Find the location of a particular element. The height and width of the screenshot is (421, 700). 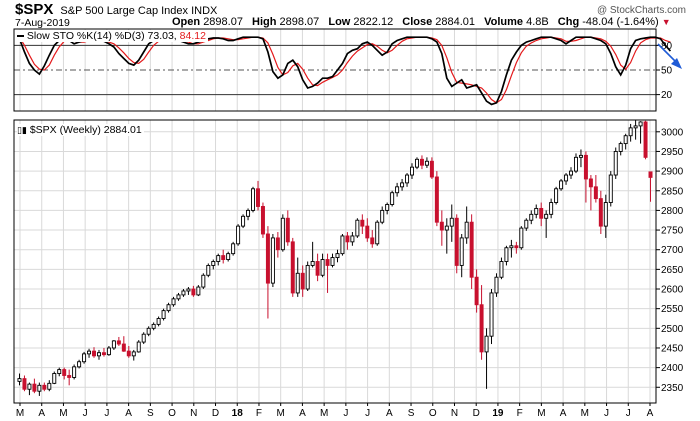

stochastic-legend-label: Slow STO %K(14) %D(3) is located at coordinates (85, 36).